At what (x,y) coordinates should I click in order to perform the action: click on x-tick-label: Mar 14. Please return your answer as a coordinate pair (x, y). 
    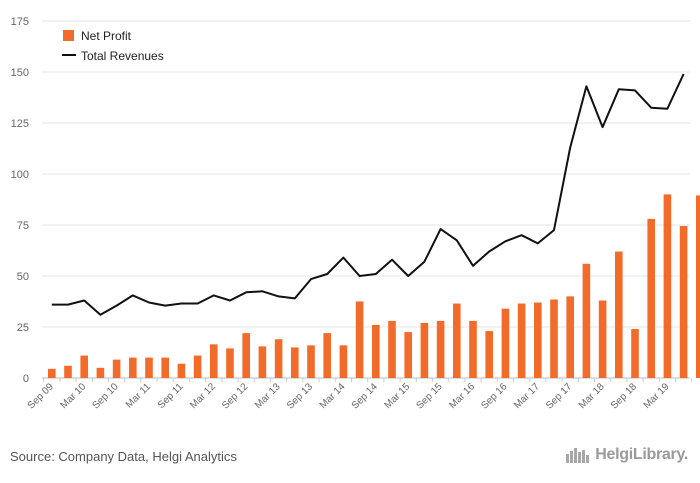
    Looking at the image, I should click on (333, 396).